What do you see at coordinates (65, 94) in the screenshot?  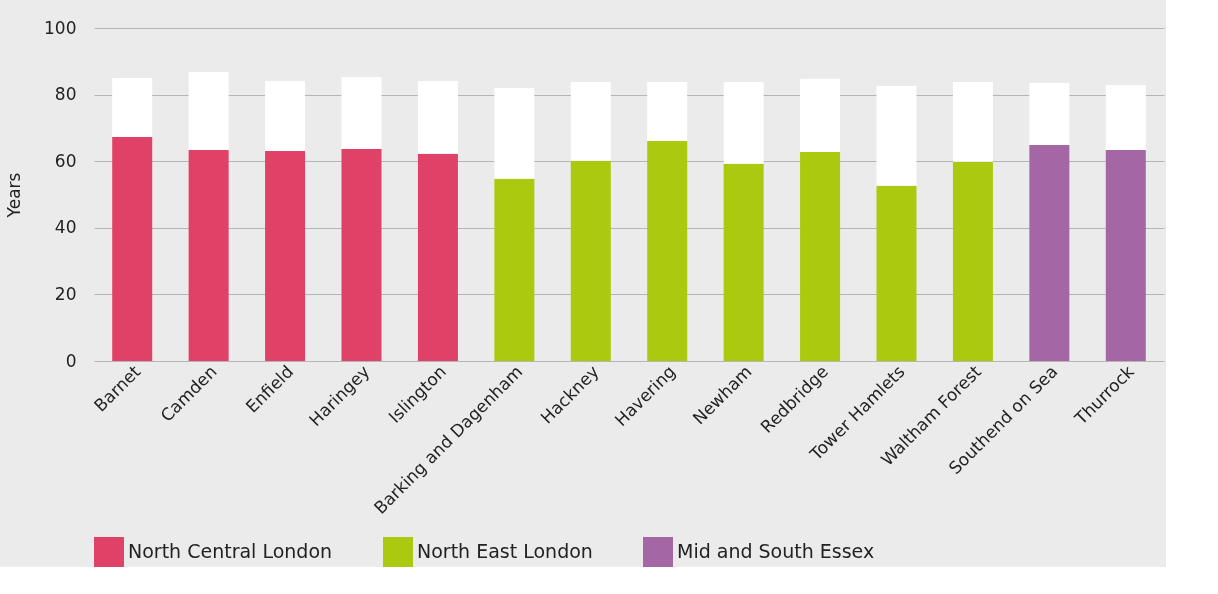 I see `y-tick-label: 80` at bounding box center [65, 94].